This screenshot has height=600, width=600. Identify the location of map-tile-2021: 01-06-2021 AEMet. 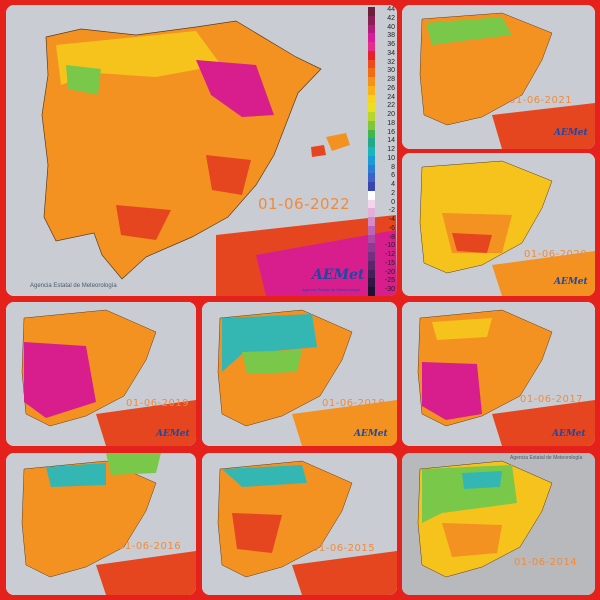
(498, 77).